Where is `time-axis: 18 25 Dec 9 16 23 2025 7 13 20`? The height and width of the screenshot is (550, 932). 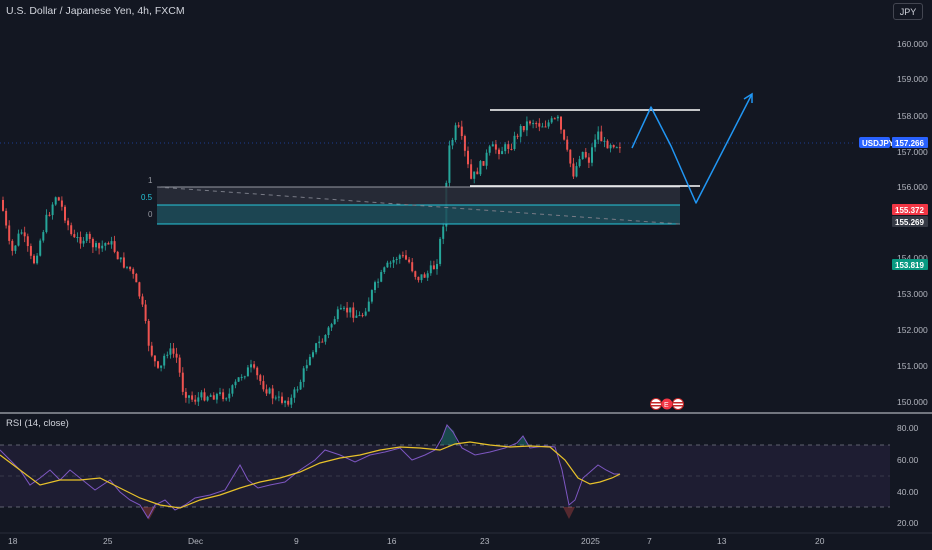
time-axis: 18 25 Dec 9 16 23 2025 7 13 20 is located at coordinates (416, 541).